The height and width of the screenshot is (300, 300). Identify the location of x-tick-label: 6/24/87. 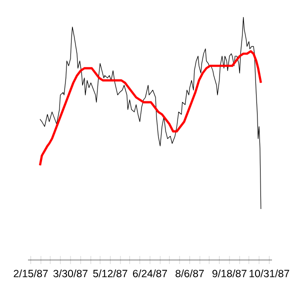
(150, 274).